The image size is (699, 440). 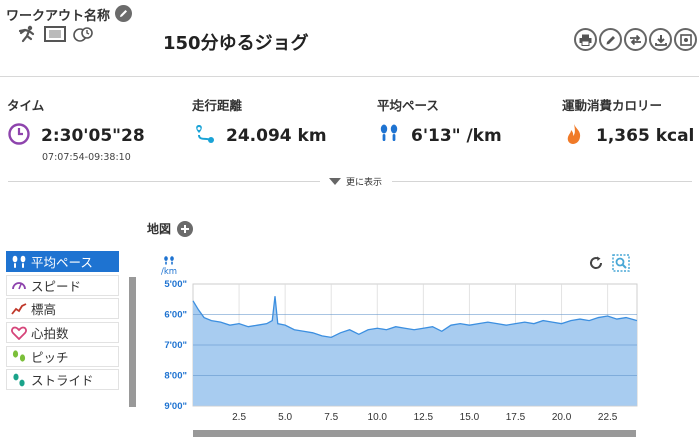 What do you see at coordinates (26, 105) in the screenshot?
I see `stat-time-label: タイム` at bounding box center [26, 105].